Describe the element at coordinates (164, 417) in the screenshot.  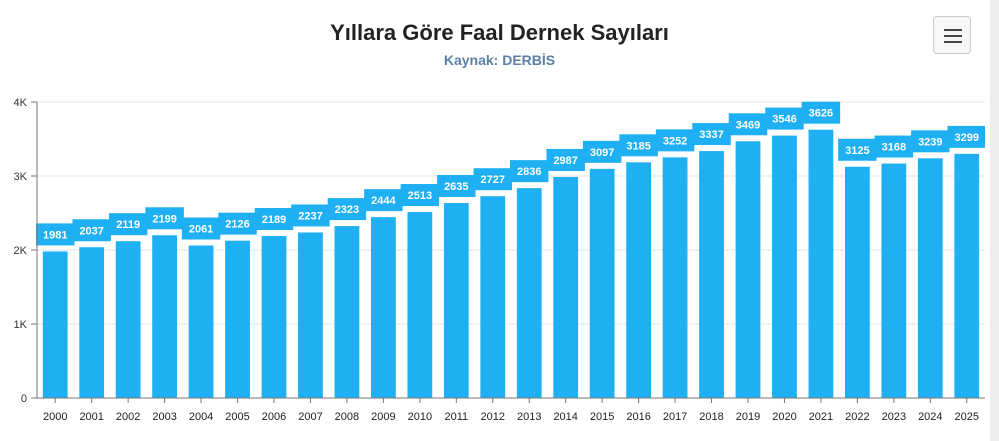
I see `x-tick-label: 2003` at that location.